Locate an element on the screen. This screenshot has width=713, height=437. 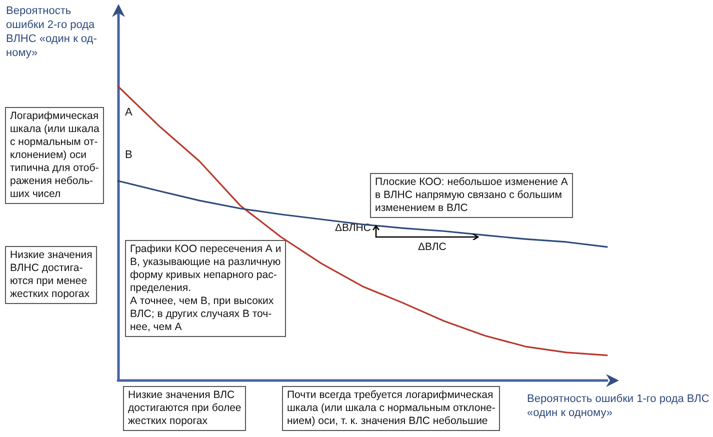
annotation: ΔВЛС is located at coordinates (432, 247).